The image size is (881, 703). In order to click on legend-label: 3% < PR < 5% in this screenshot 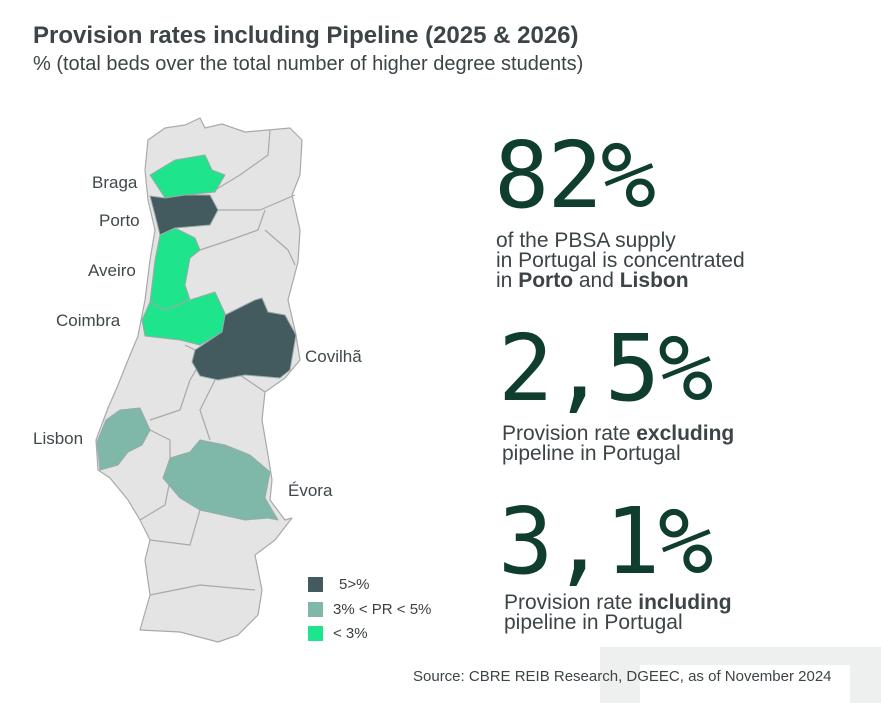, I will do `click(382, 609)`.